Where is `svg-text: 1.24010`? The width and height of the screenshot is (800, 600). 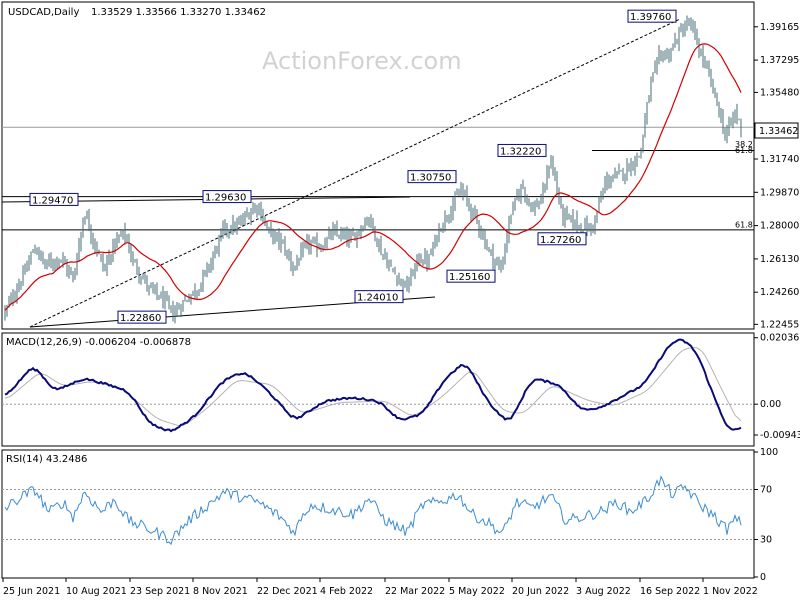 svg-text: 1.24010 is located at coordinates (377, 298).